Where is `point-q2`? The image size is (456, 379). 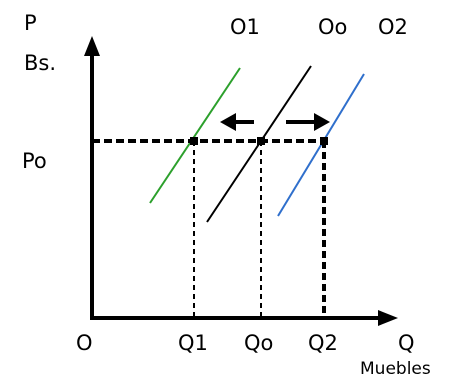 point-q2 is located at coordinates (324, 141).